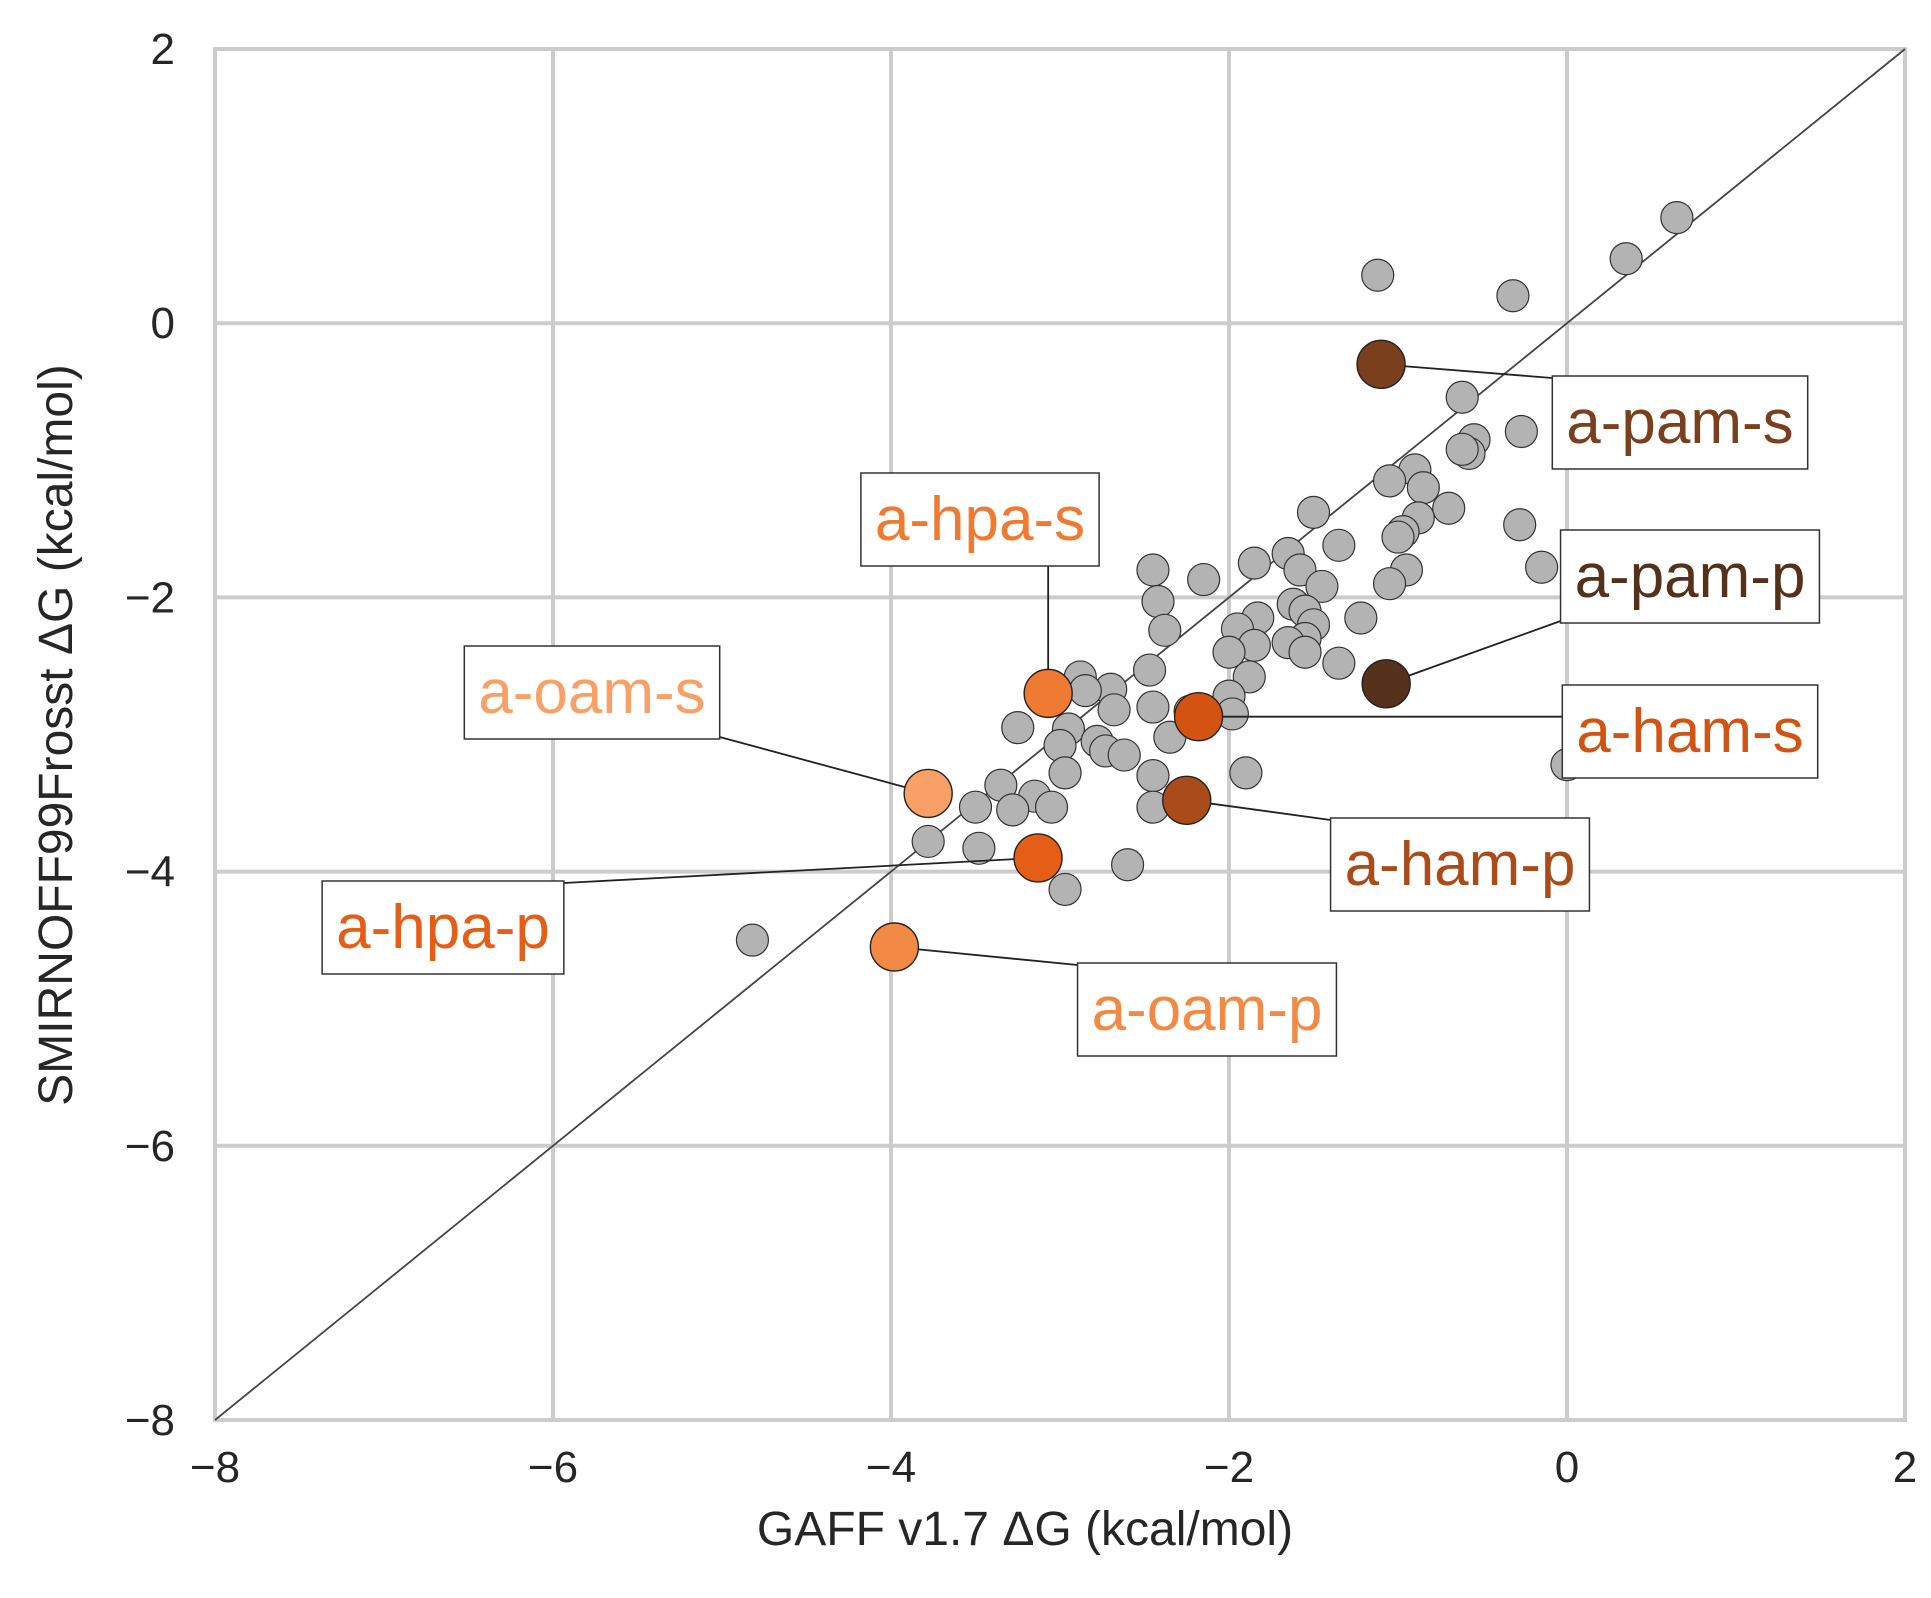  What do you see at coordinates (1038, 858) in the screenshot?
I see `highlighted-point-a-hpa-p` at bounding box center [1038, 858].